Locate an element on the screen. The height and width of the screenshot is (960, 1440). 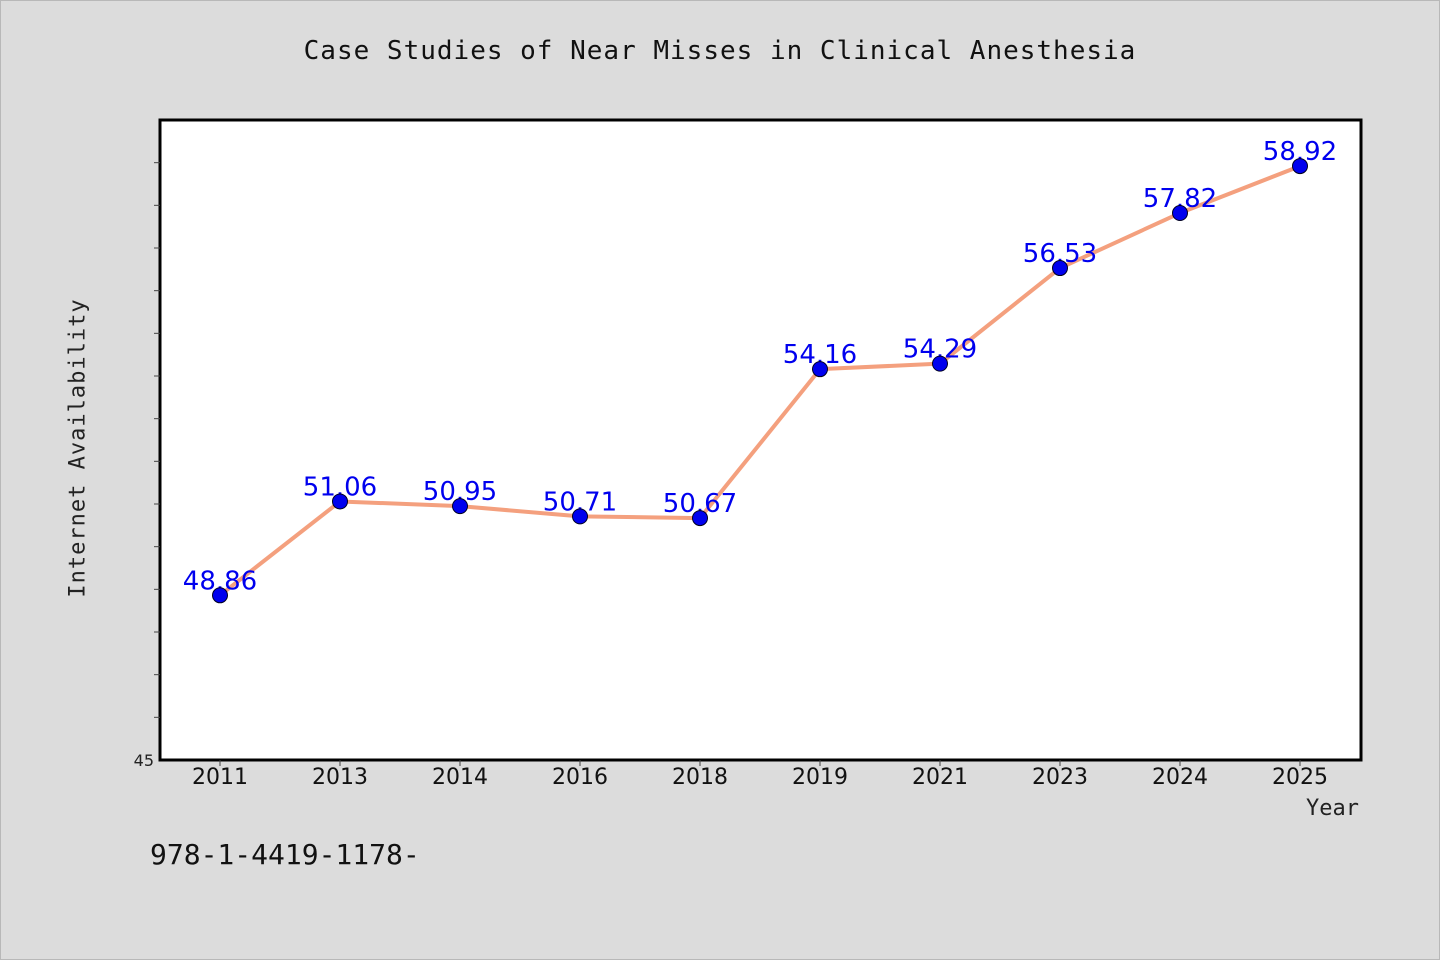
footer-text: 978-1-4419-1178- is located at coordinates (285, 854).